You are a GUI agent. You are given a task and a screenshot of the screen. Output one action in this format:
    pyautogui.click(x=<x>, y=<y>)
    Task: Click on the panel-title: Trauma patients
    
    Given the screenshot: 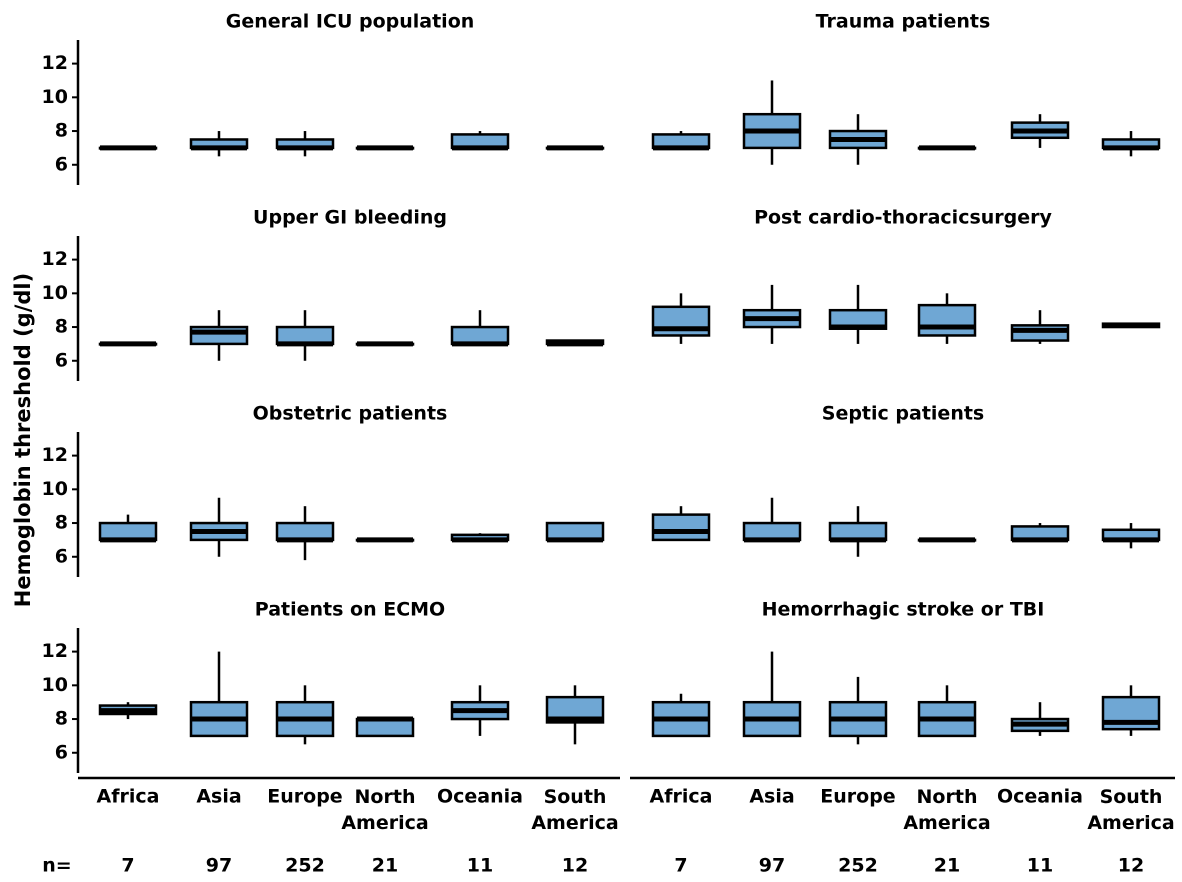 What is the action you would take?
    pyautogui.click(x=903, y=22)
    